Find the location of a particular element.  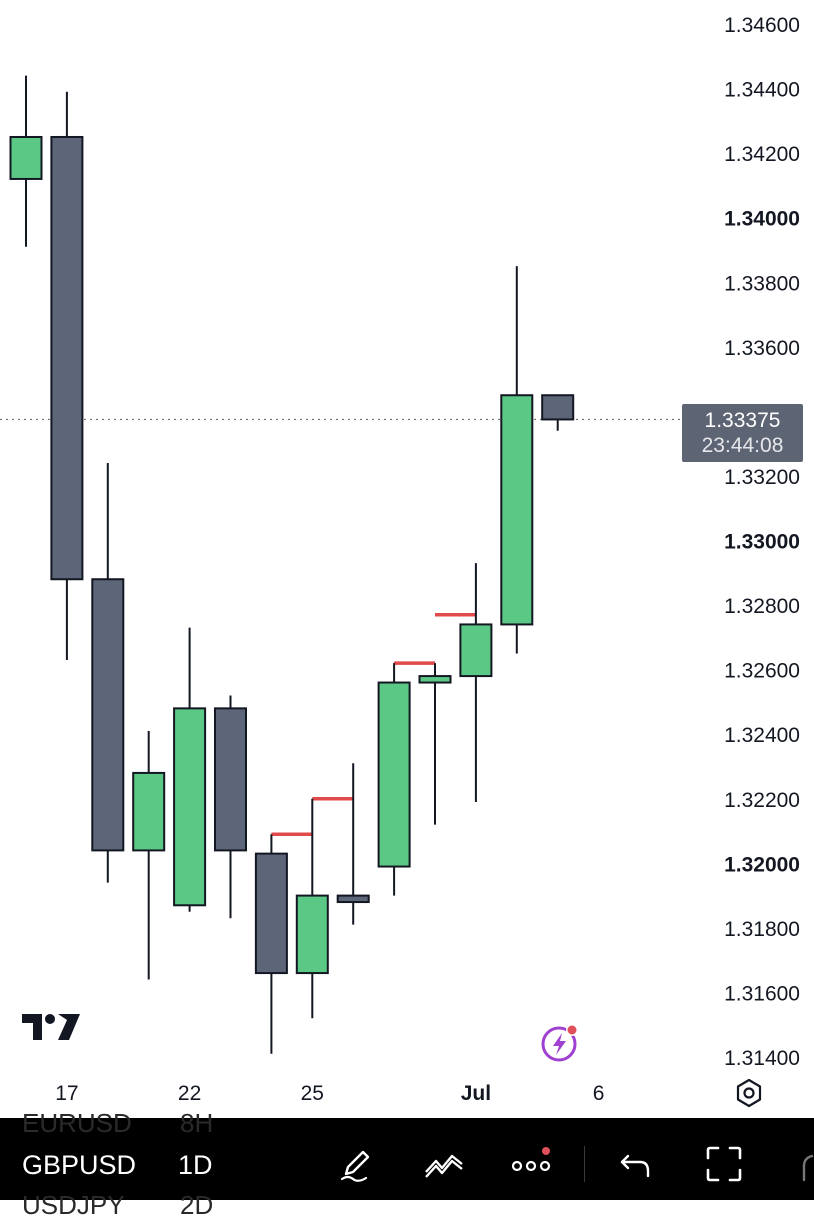

x-tick-label: 17 is located at coordinates (66, 1093).